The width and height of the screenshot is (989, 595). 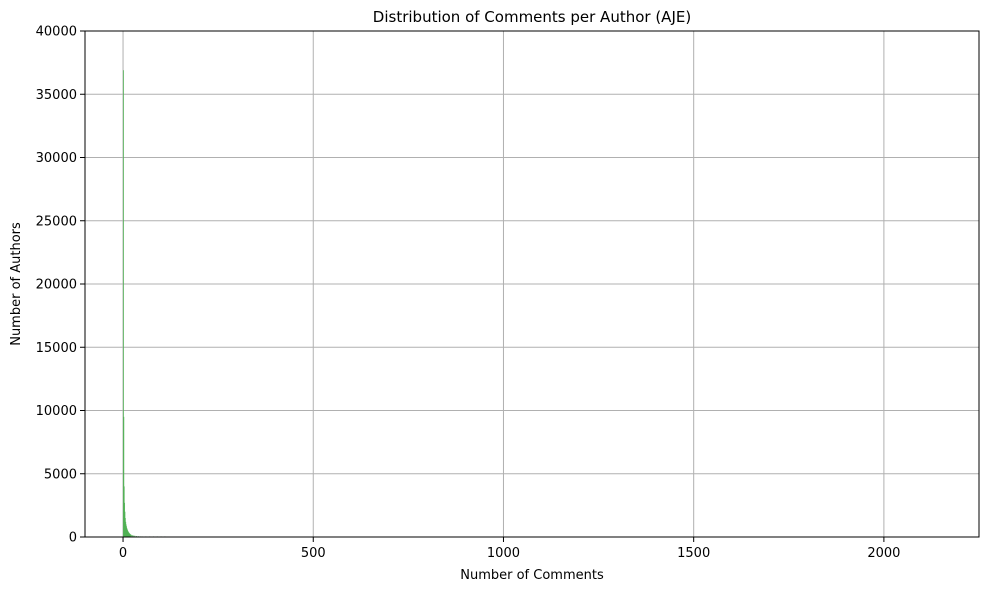 I want to click on y-tick-label: 35000, so click(x=56, y=95).